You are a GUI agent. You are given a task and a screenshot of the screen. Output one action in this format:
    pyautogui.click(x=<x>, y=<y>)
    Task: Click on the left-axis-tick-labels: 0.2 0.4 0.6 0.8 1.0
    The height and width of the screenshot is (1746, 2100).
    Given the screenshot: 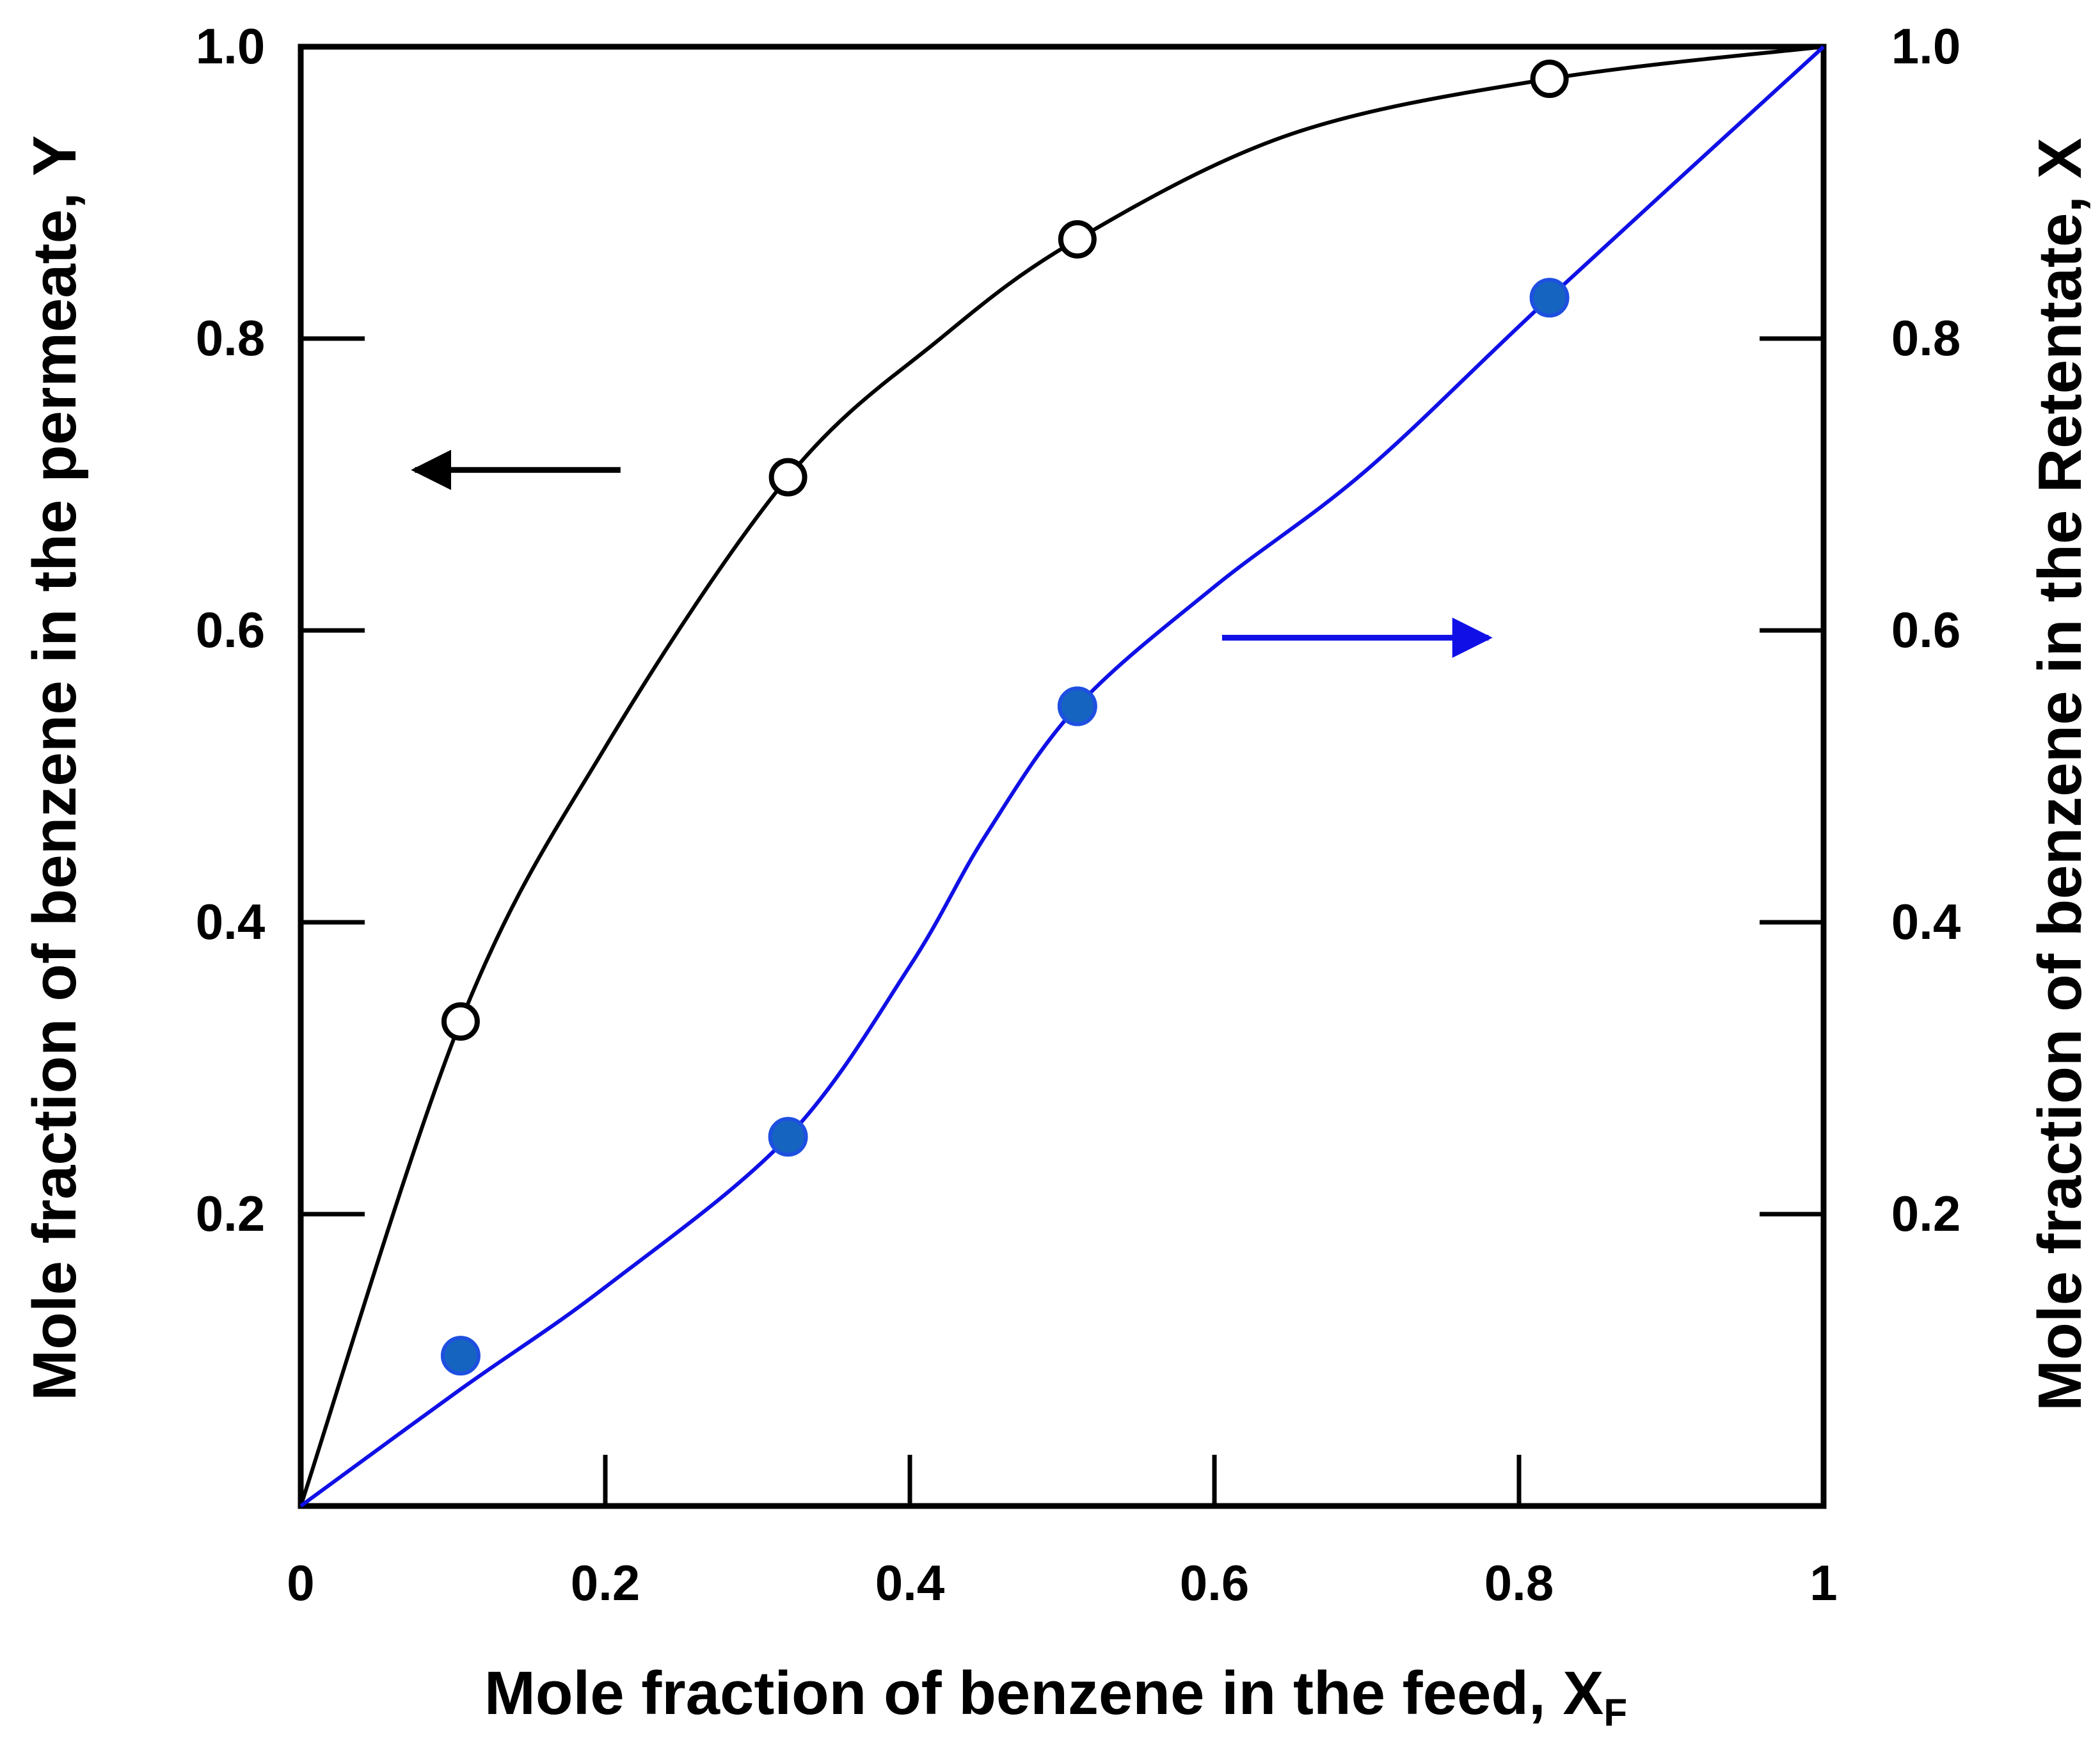 What is the action you would take?
    pyautogui.click(x=231, y=630)
    